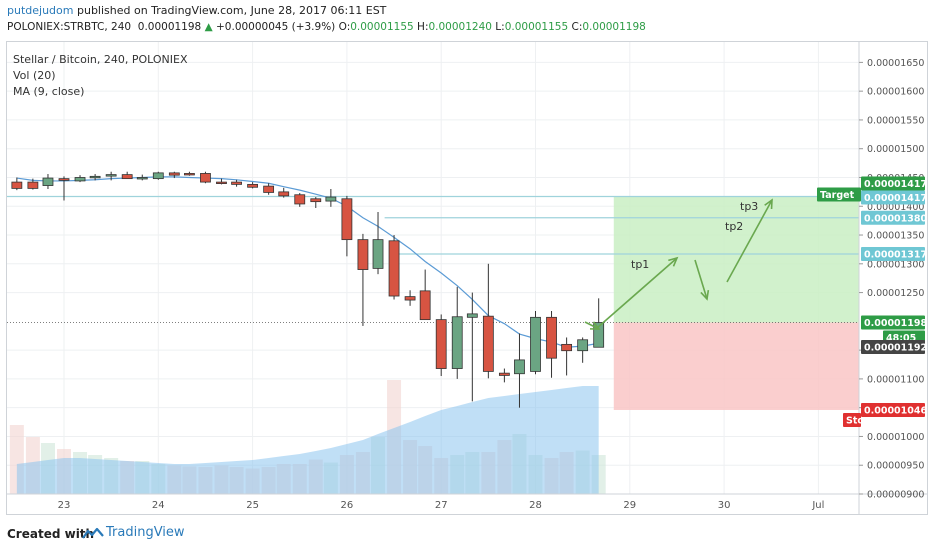 The width and height of the screenshot is (932, 550). Describe the element at coordinates (749, 241) in the screenshot. I see `arrow-tp3` at that location.